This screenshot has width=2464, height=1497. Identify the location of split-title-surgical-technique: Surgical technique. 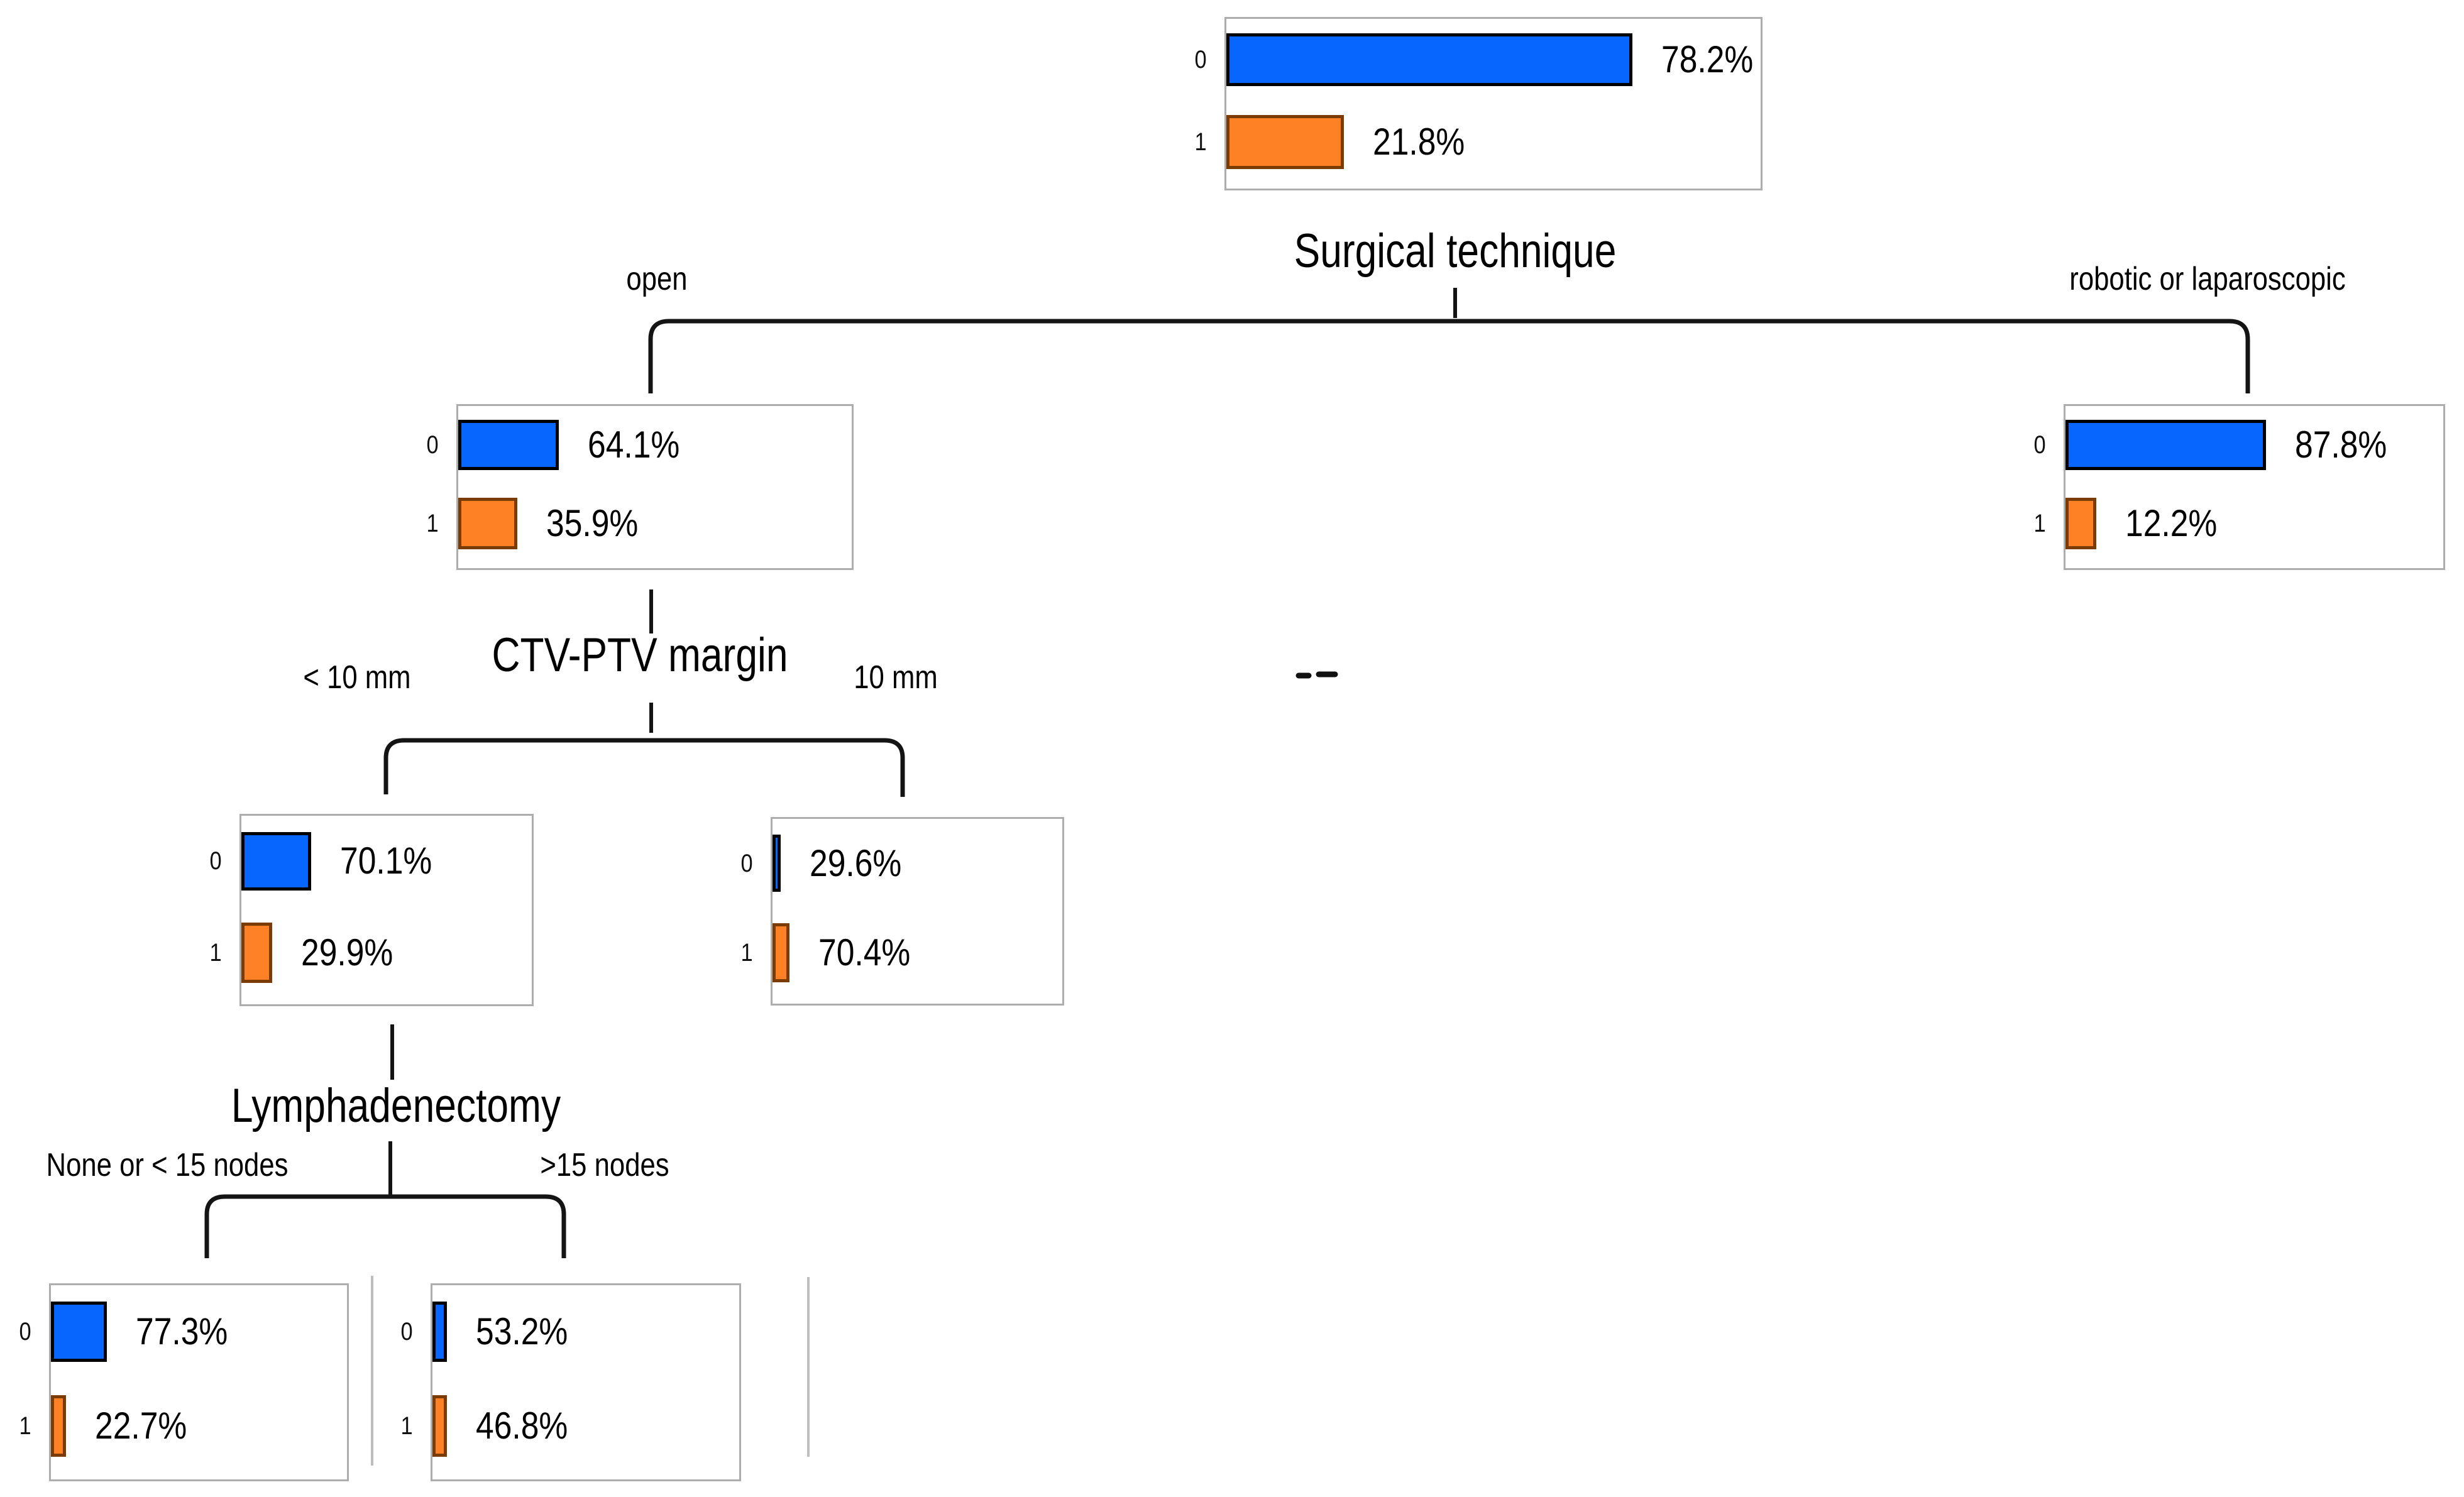
(1455, 251).